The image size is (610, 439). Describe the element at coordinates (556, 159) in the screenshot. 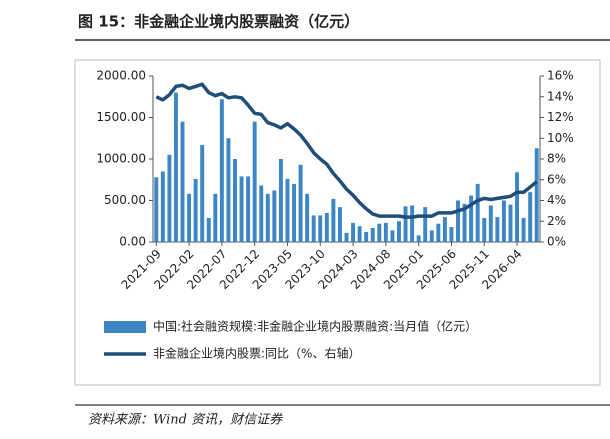

I see `y2-tick-label: 8%` at that location.